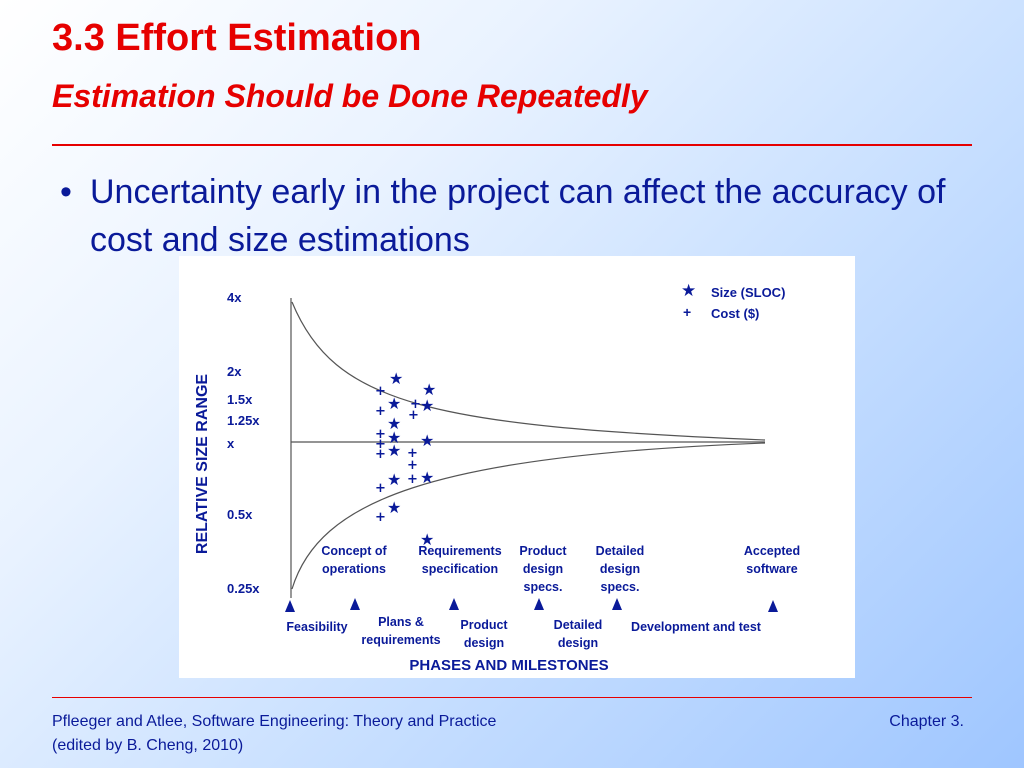  I want to click on milestone-label: operations, so click(354, 569).